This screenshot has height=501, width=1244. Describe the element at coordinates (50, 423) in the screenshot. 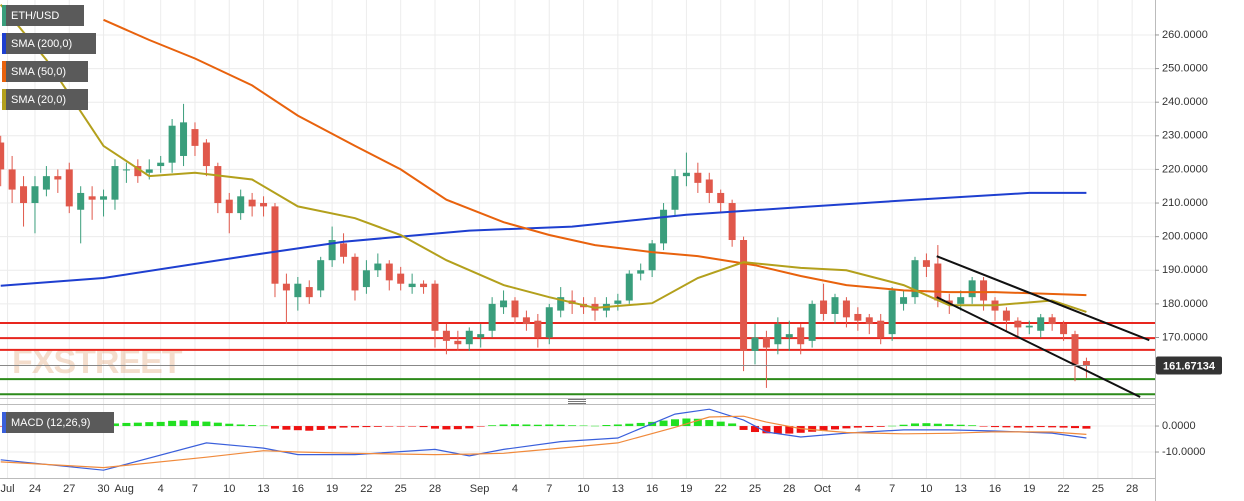

I see `legend-label: MACD (12,26,9)` at that location.